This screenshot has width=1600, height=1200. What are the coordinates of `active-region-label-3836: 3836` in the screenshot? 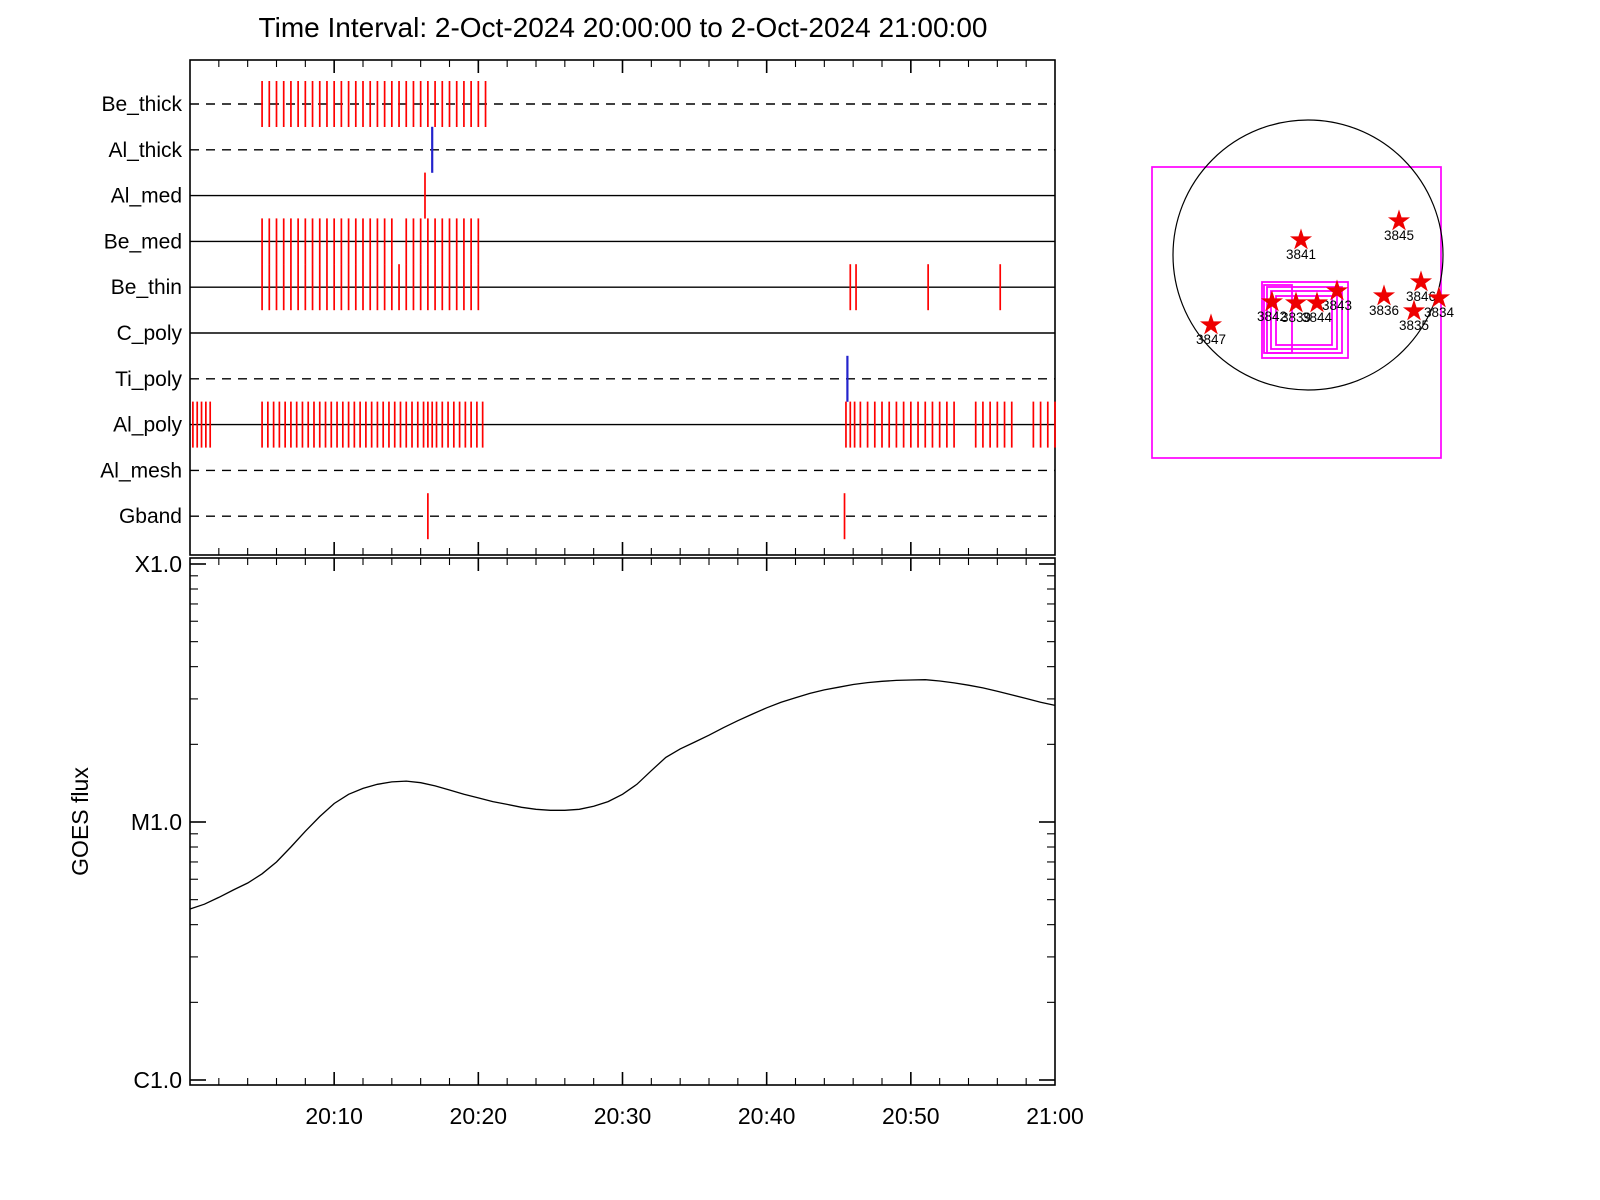 It's located at (1384, 310).